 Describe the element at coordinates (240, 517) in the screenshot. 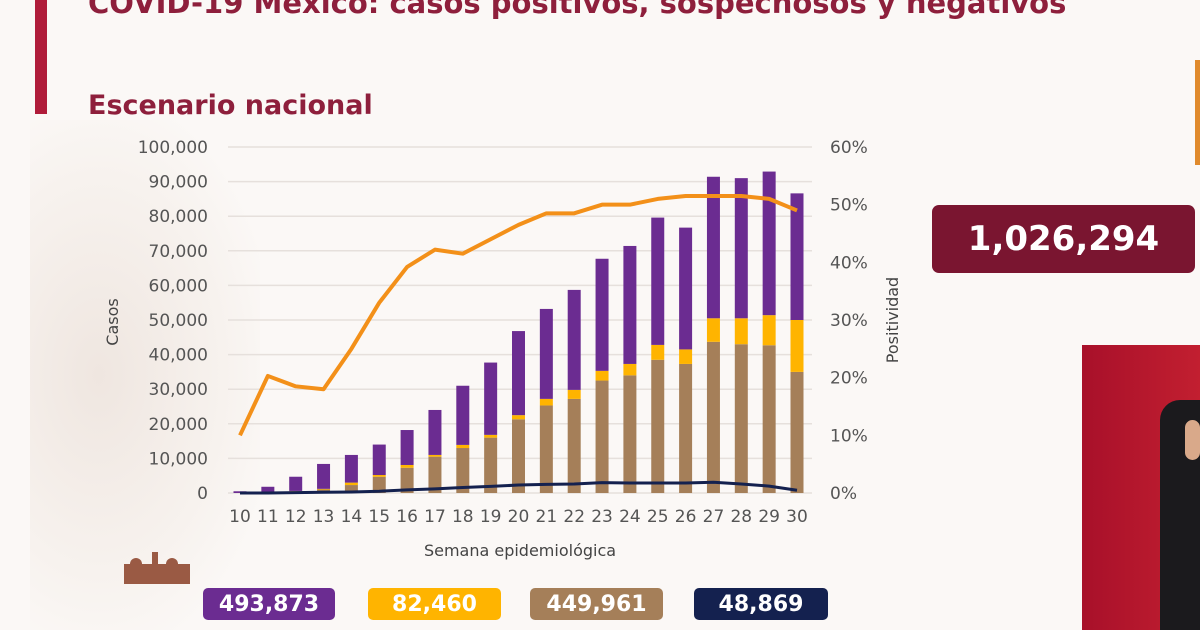

I see `x-tick-label: 10` at that location.